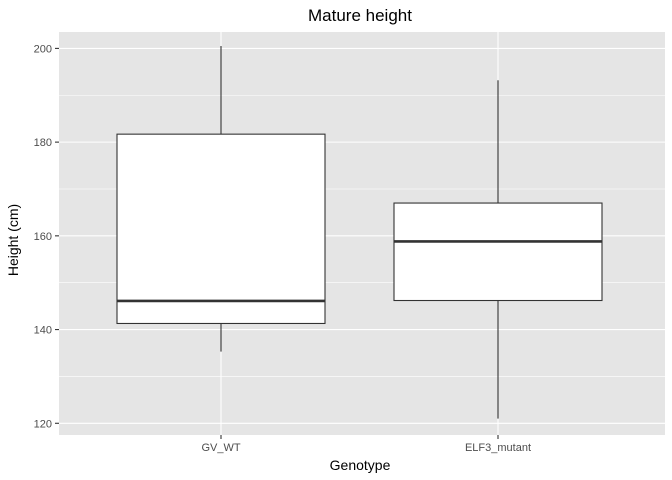 The width and height of the screenshot is (672, 480). I want to click on y-tick-label: 200, so click(43, 49).